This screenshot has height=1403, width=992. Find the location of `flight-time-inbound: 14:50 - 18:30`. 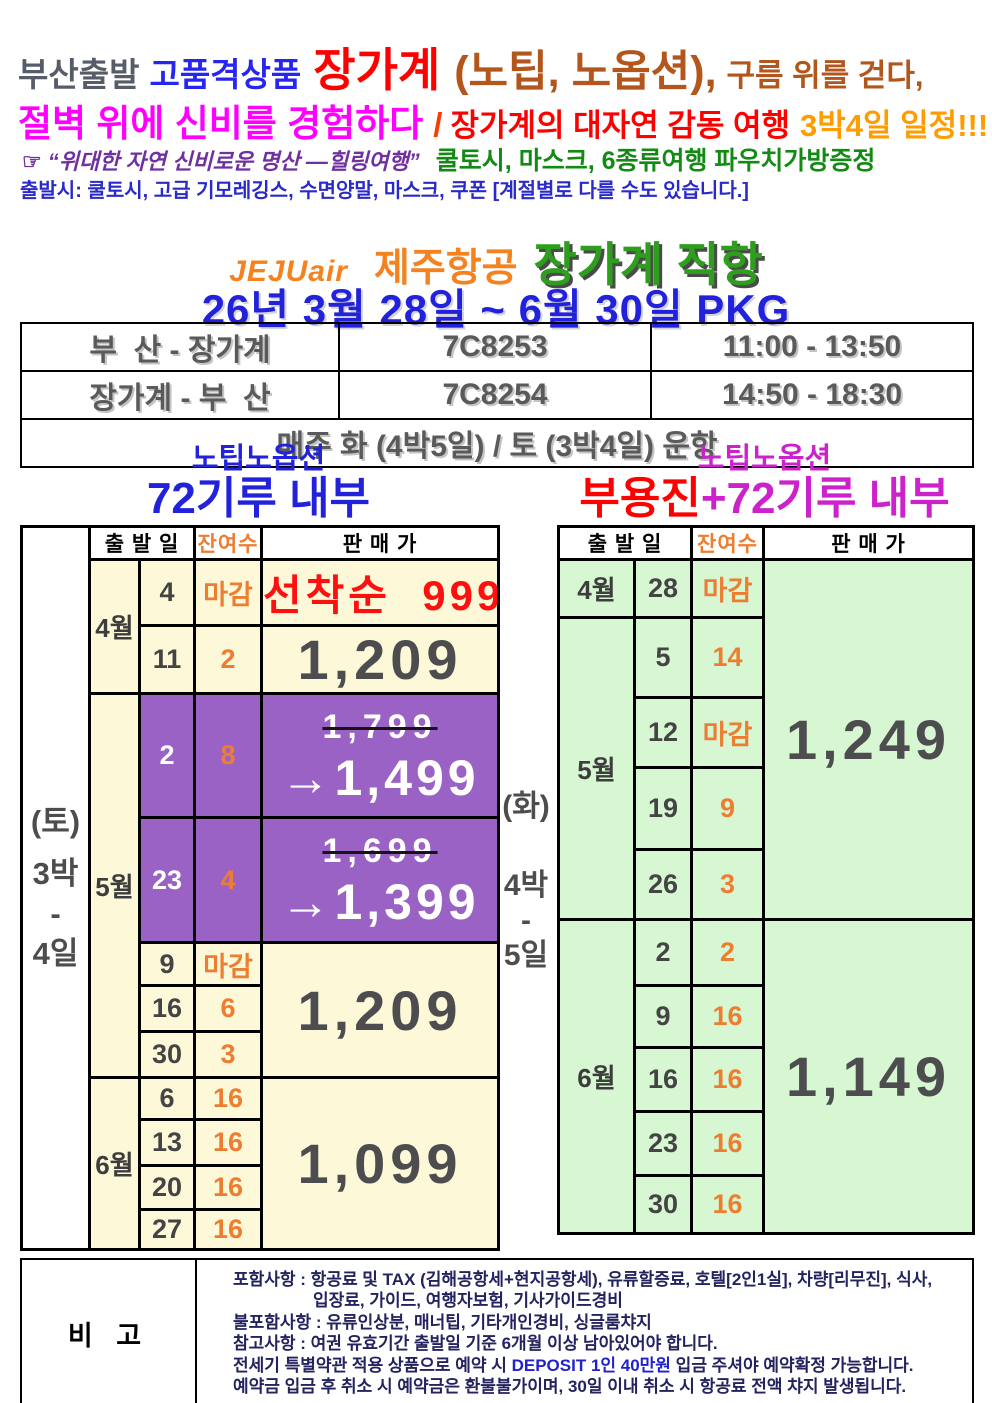

flight-time-inbound: 14:50 - 18:30 is located at coordinates (812, 395).